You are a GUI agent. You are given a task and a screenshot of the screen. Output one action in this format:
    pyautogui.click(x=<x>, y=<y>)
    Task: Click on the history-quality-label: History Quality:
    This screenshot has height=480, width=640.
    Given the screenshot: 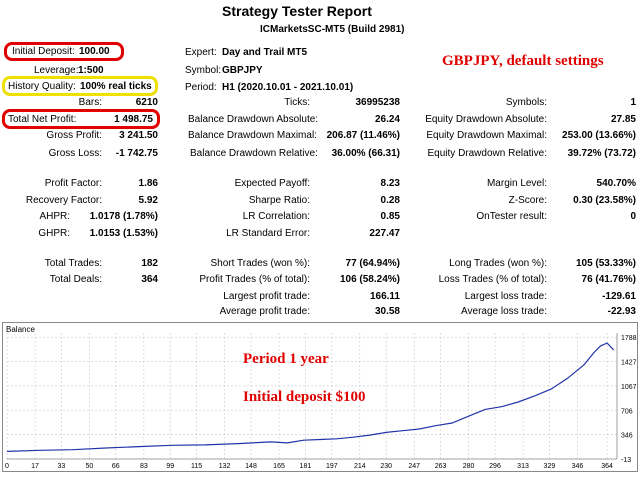 What is the action you would take?
    pyautogui.click(x=42, y=86)
    